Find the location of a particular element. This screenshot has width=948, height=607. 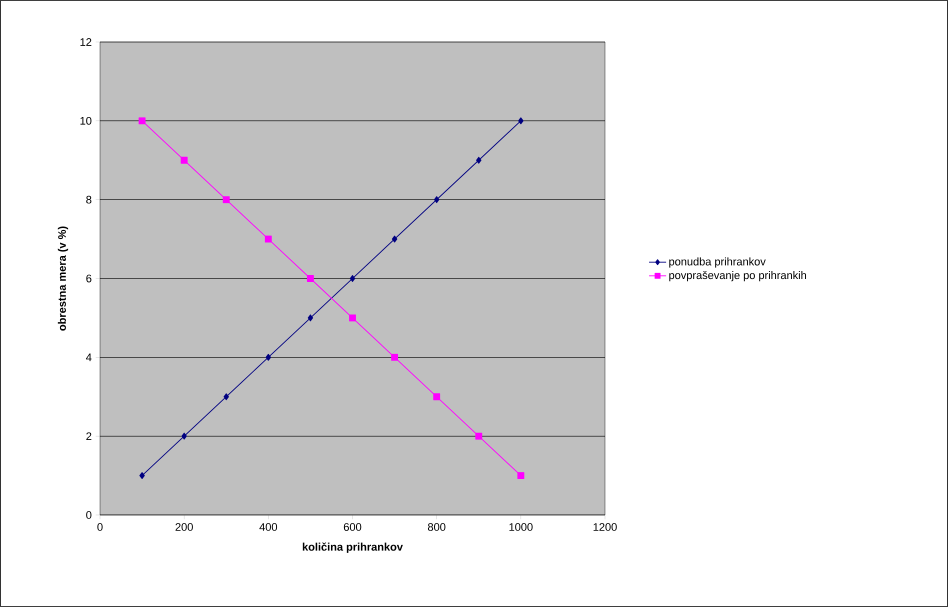

x-tick-label: 0 is located at coordinates (100, 527).